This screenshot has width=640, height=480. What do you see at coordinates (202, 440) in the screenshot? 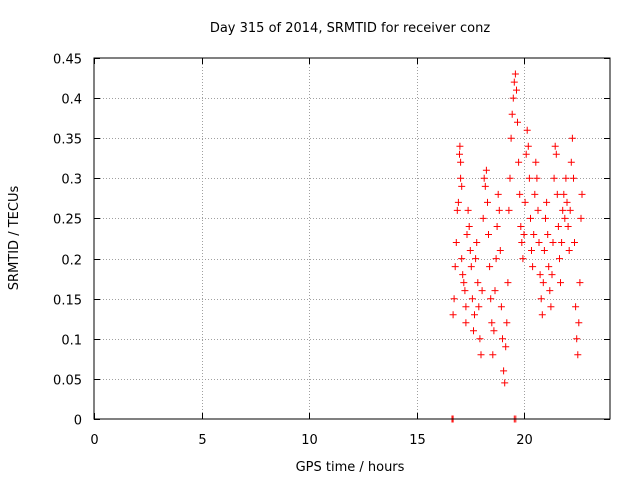
I see `x-tick-label: 5` at bounding box center [202, 440].